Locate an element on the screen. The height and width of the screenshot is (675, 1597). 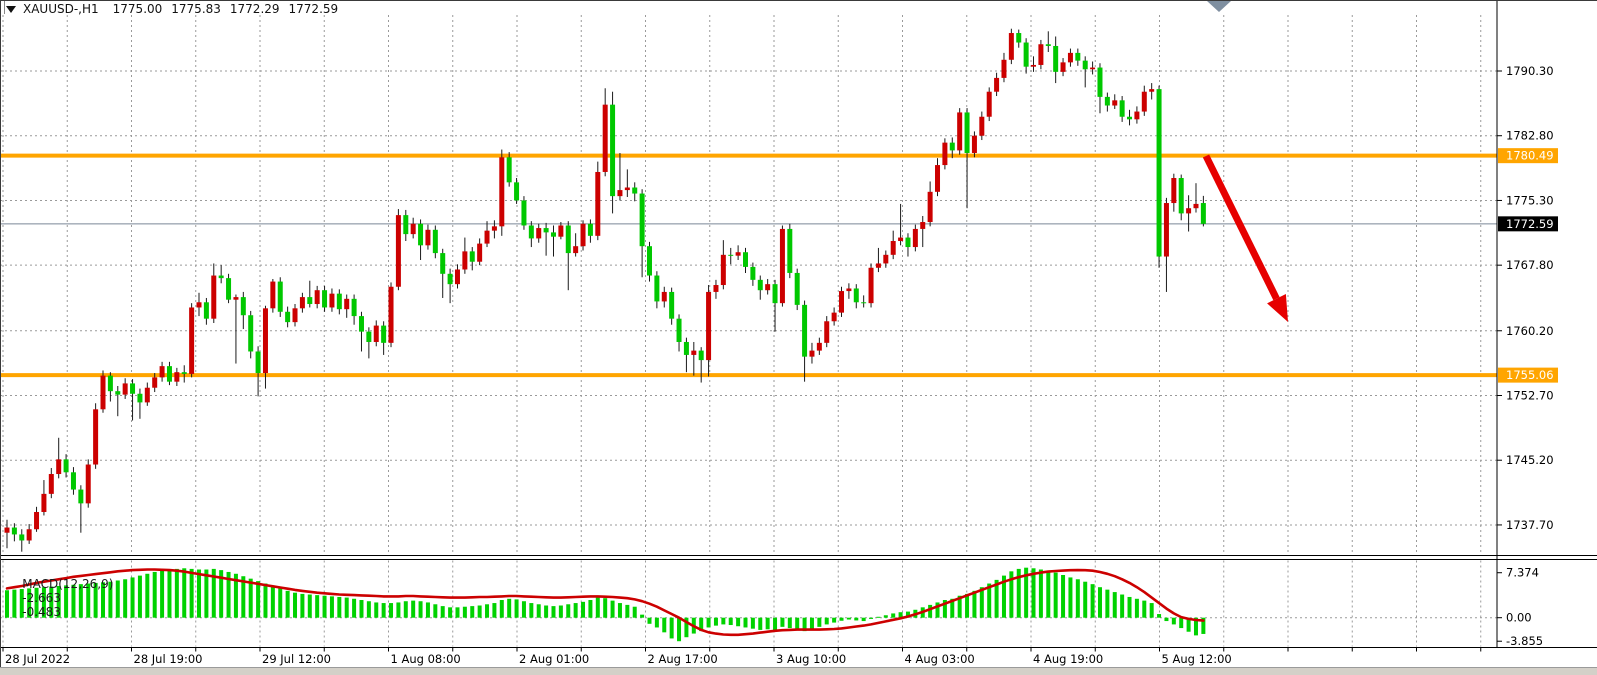
price-axis-label: 1737.70 is located at coordinates (1530, 525).